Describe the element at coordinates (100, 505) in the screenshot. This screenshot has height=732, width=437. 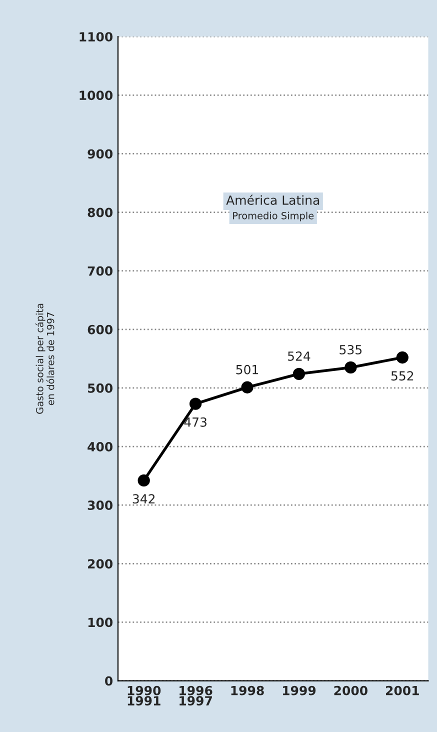
I see `y-tick-label: 300` at that location.